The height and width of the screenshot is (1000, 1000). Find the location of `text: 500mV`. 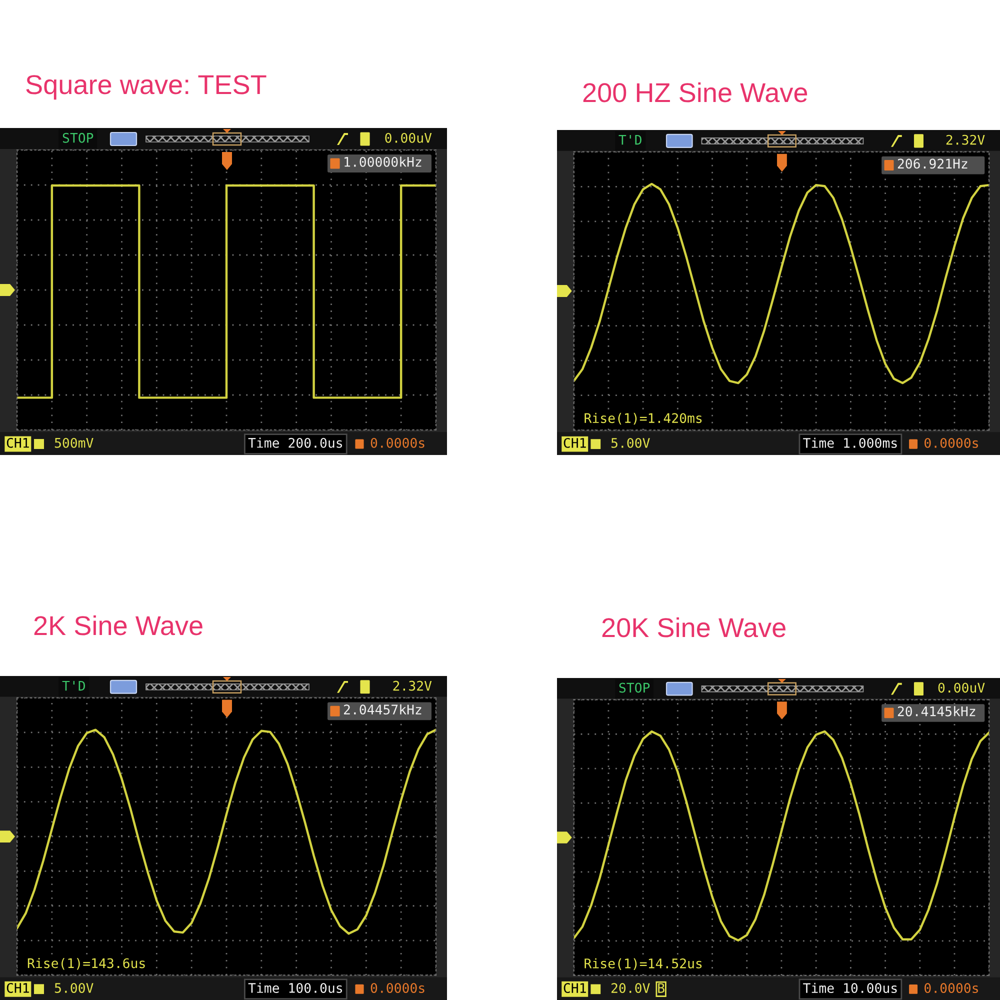

text: 500mV is located at coordinates (74, 443).